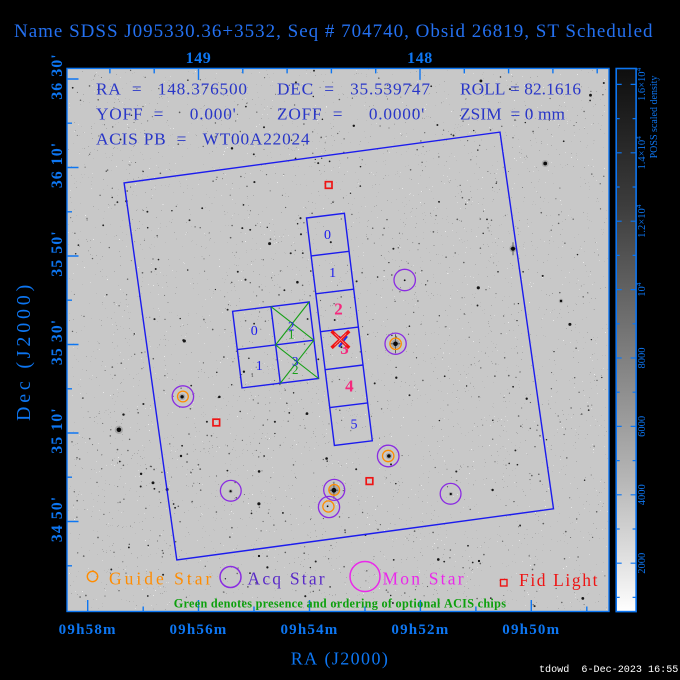 The width and height of the screenshot is (680, 680). I want to click on svg-text: 4000, so click(642, 494).